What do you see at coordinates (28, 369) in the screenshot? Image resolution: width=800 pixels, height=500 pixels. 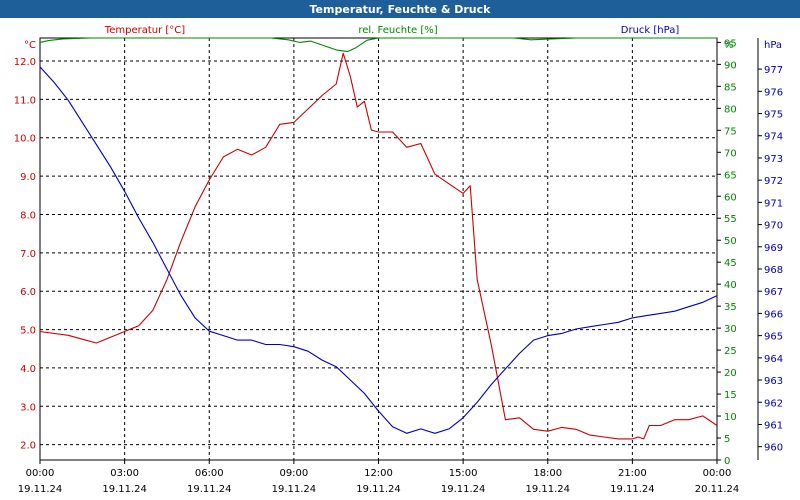 I see `temperature-tick-label: 4.0` at bounding box center [28, 369].